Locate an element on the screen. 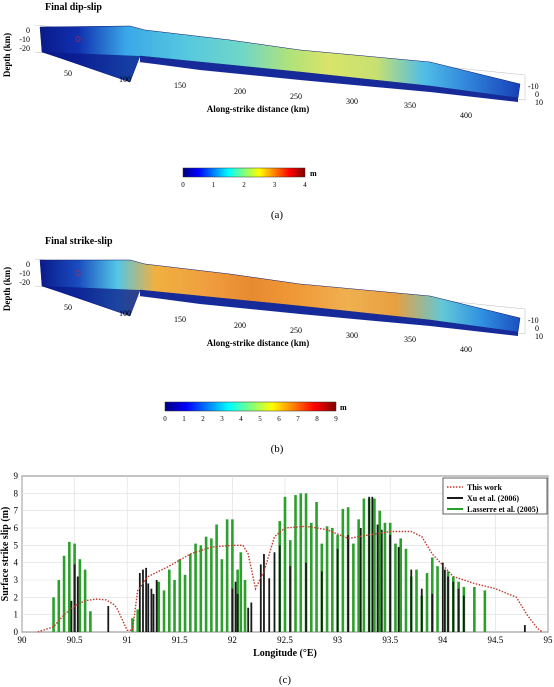 The height and width of the screenshot is (687, 554). x-tick-label: 95 is located at coordinates (549, 640).